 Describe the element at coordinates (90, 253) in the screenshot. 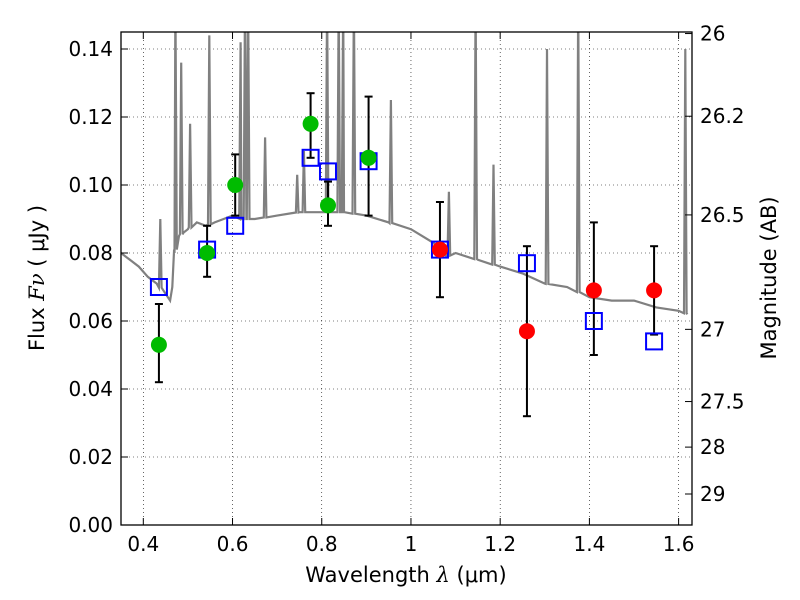

I see `y-tick-label: 0.08` at that location.